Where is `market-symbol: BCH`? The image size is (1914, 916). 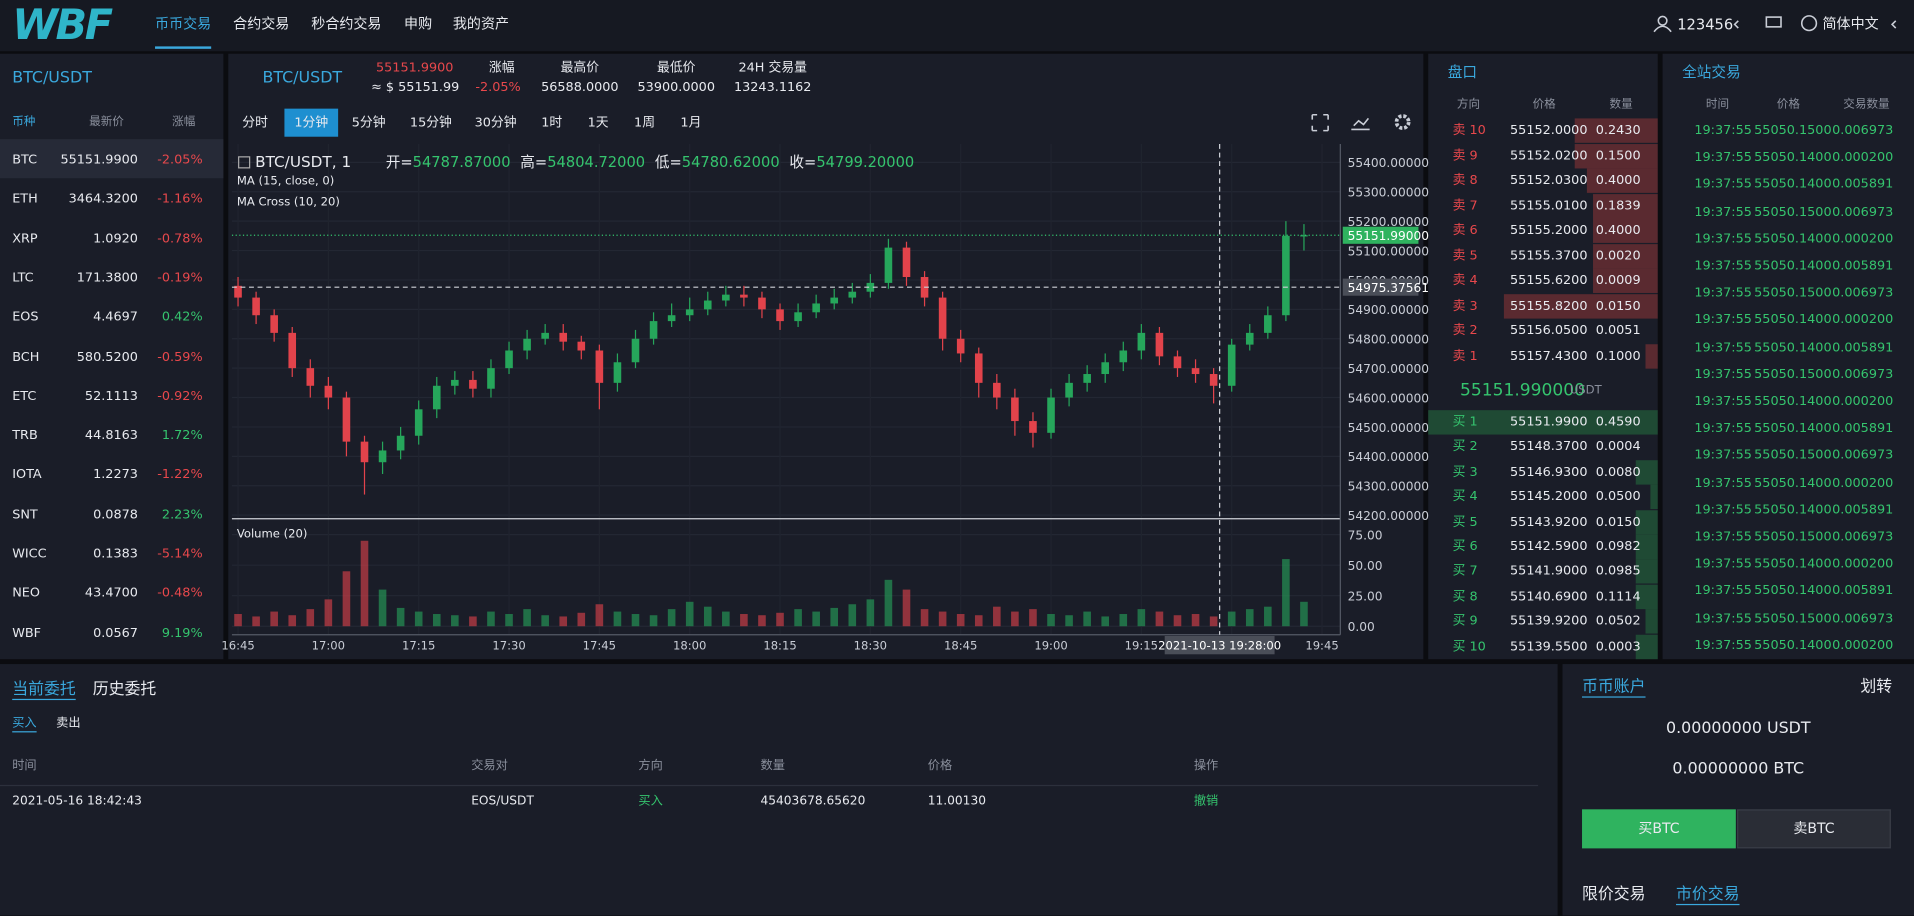
market-symbol: BCH is located at coordinates (26, 357).